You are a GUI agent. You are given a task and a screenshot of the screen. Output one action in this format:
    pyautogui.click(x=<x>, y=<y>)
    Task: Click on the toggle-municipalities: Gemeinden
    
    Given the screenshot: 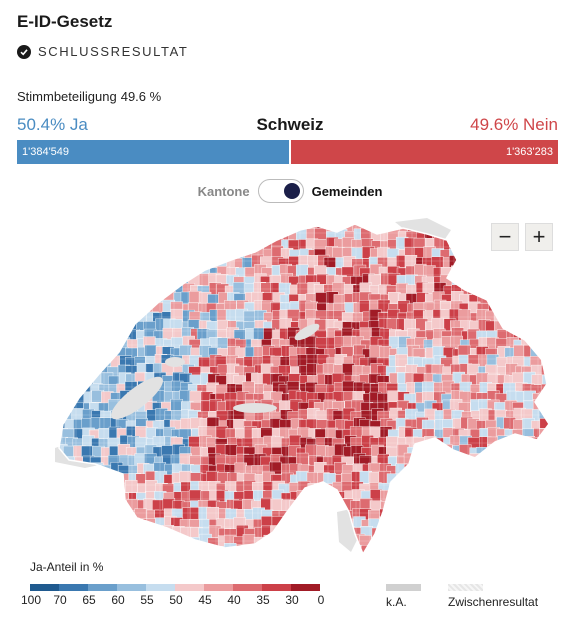 What is the action you would take?
    pyautogui.click(x=347, y=191)
    